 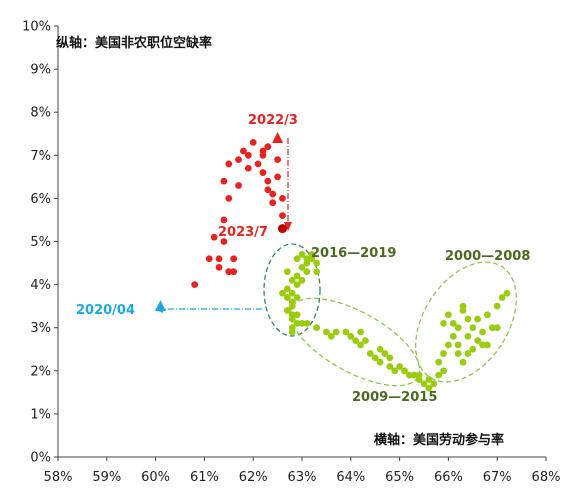 I want to click on x-tick-label: 65%, so click(x=399, y=477).